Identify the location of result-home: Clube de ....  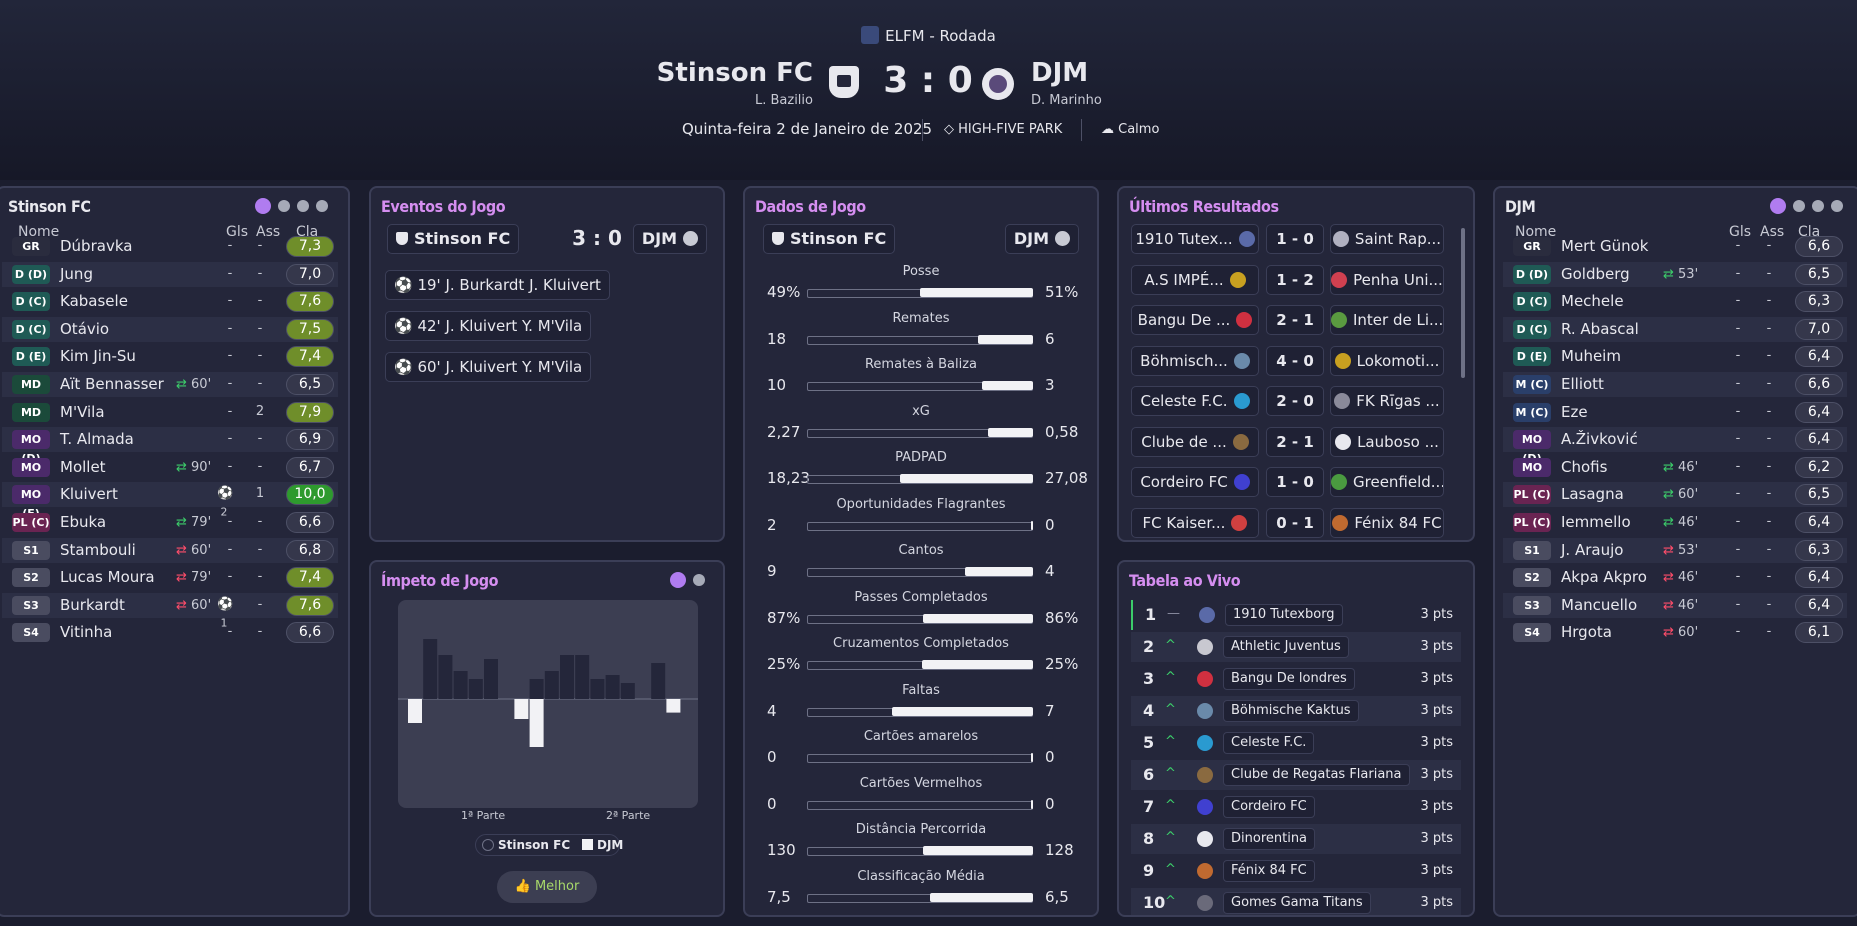
(1195, 441).